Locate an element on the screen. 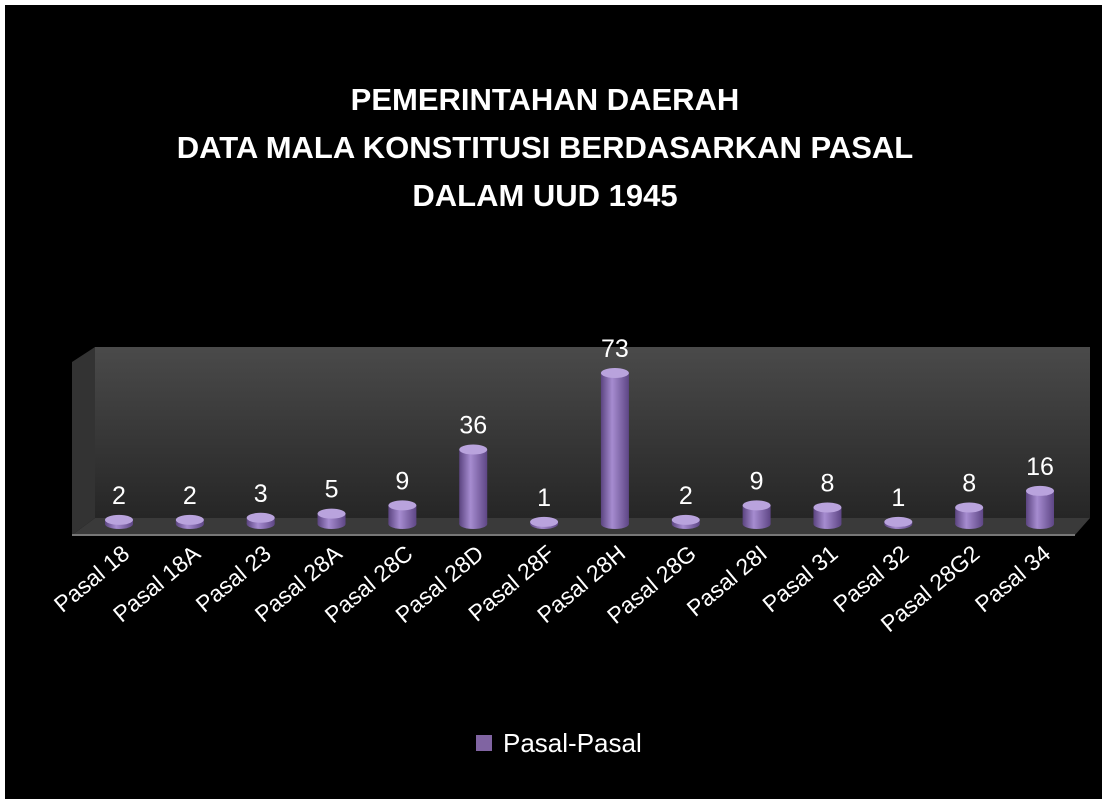 The image size is (1107, 804). data-label: 3 is located at coordinates (261, 494).